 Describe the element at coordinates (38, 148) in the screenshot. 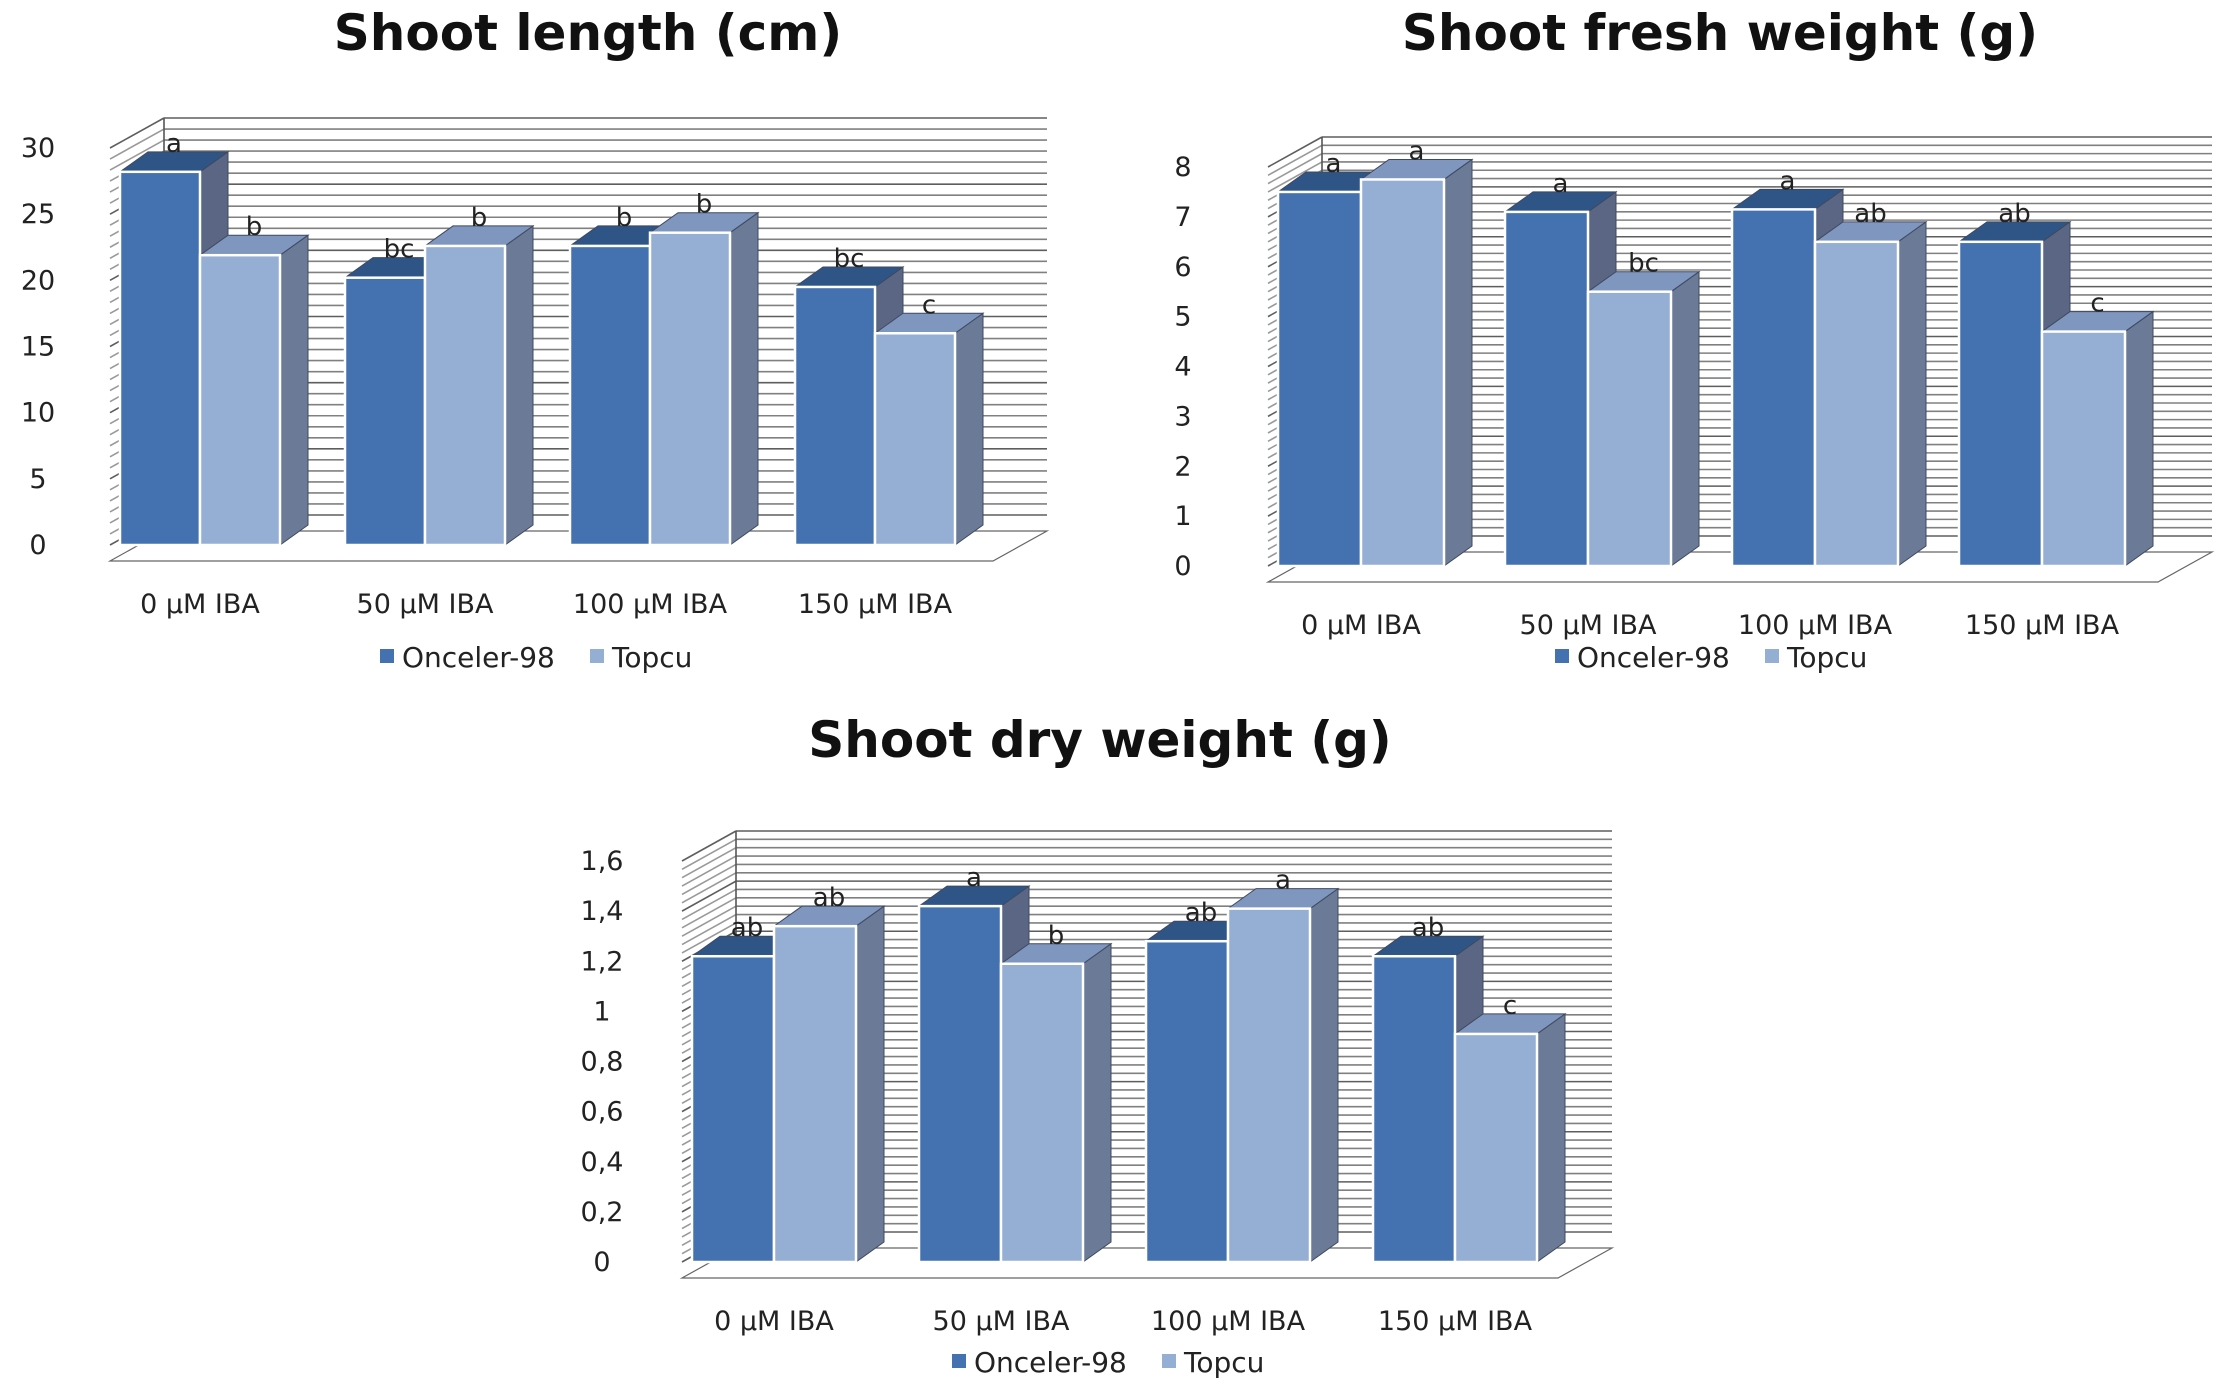

I see `y-tick-label: 30` at that location.